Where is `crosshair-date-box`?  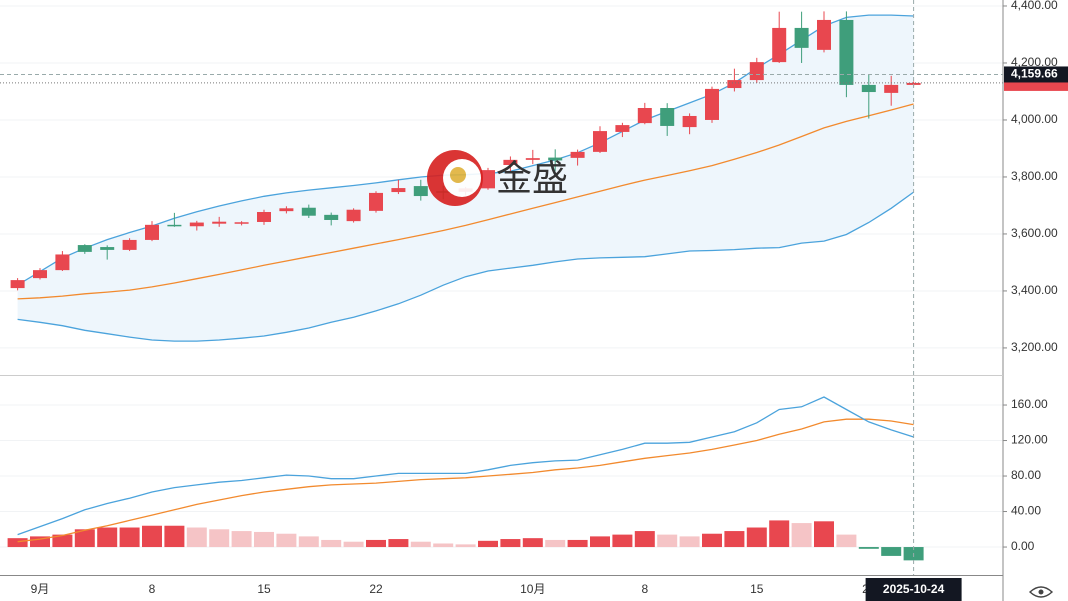 crosshair-date-box is located at coordinates (913, 589).